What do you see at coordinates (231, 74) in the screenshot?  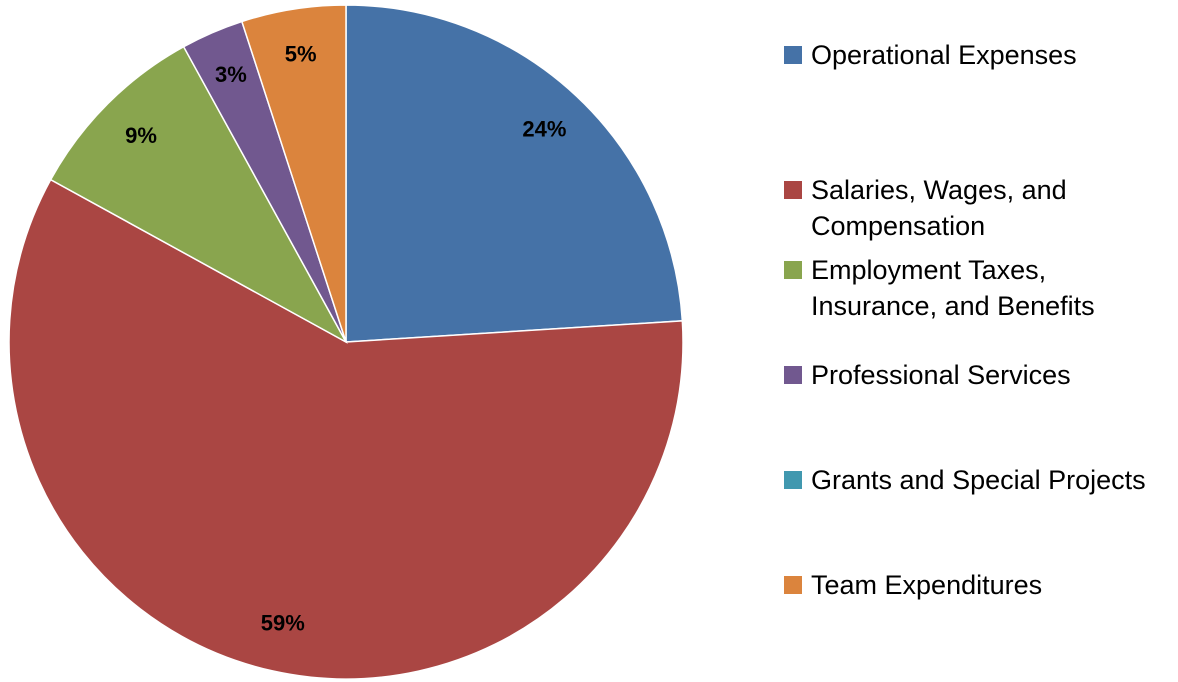 I see `data-label: 3%` at bounding box center [231, 74].